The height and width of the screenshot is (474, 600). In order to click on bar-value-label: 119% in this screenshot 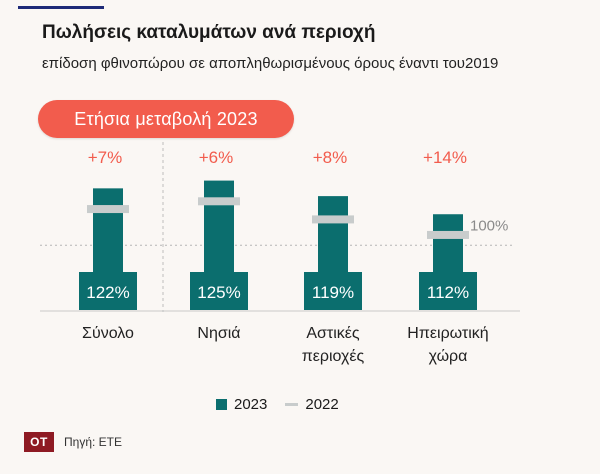, I will do `click(333, 292)`.